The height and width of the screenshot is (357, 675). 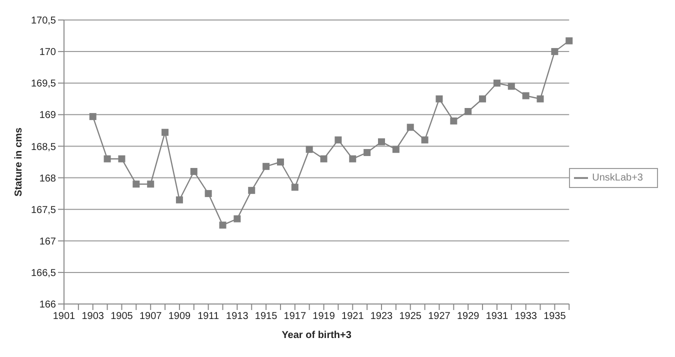 What do you see at coordinates (295, 316) in the screenshot?
I see `x-tick-label: 1917` at bounding box center [295, 316].